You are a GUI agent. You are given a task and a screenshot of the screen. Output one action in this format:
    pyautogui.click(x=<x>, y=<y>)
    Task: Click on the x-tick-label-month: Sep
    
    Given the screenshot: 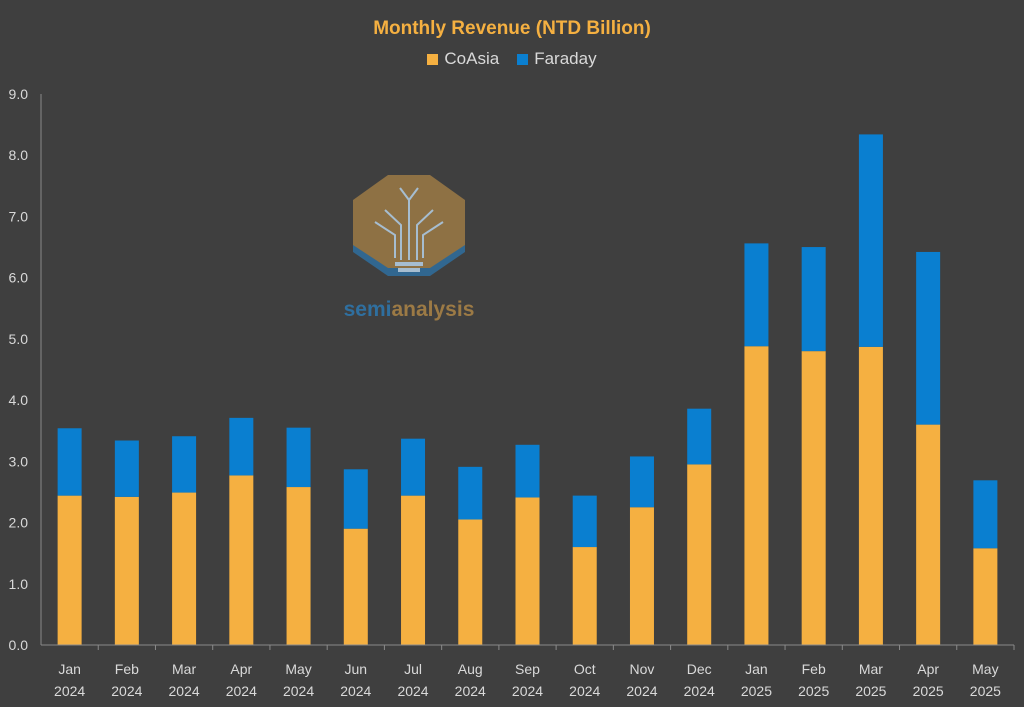 What is the action you would take?
    pyautogui.click(x=527, y=669)
    